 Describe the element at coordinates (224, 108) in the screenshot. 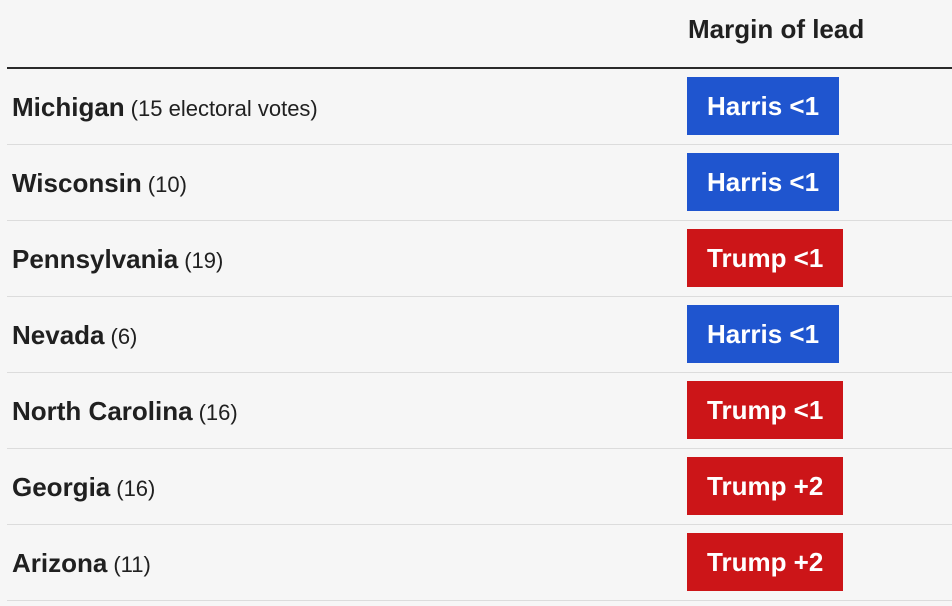

I see `electoral-votes: (15 electoral votes)` at that location.